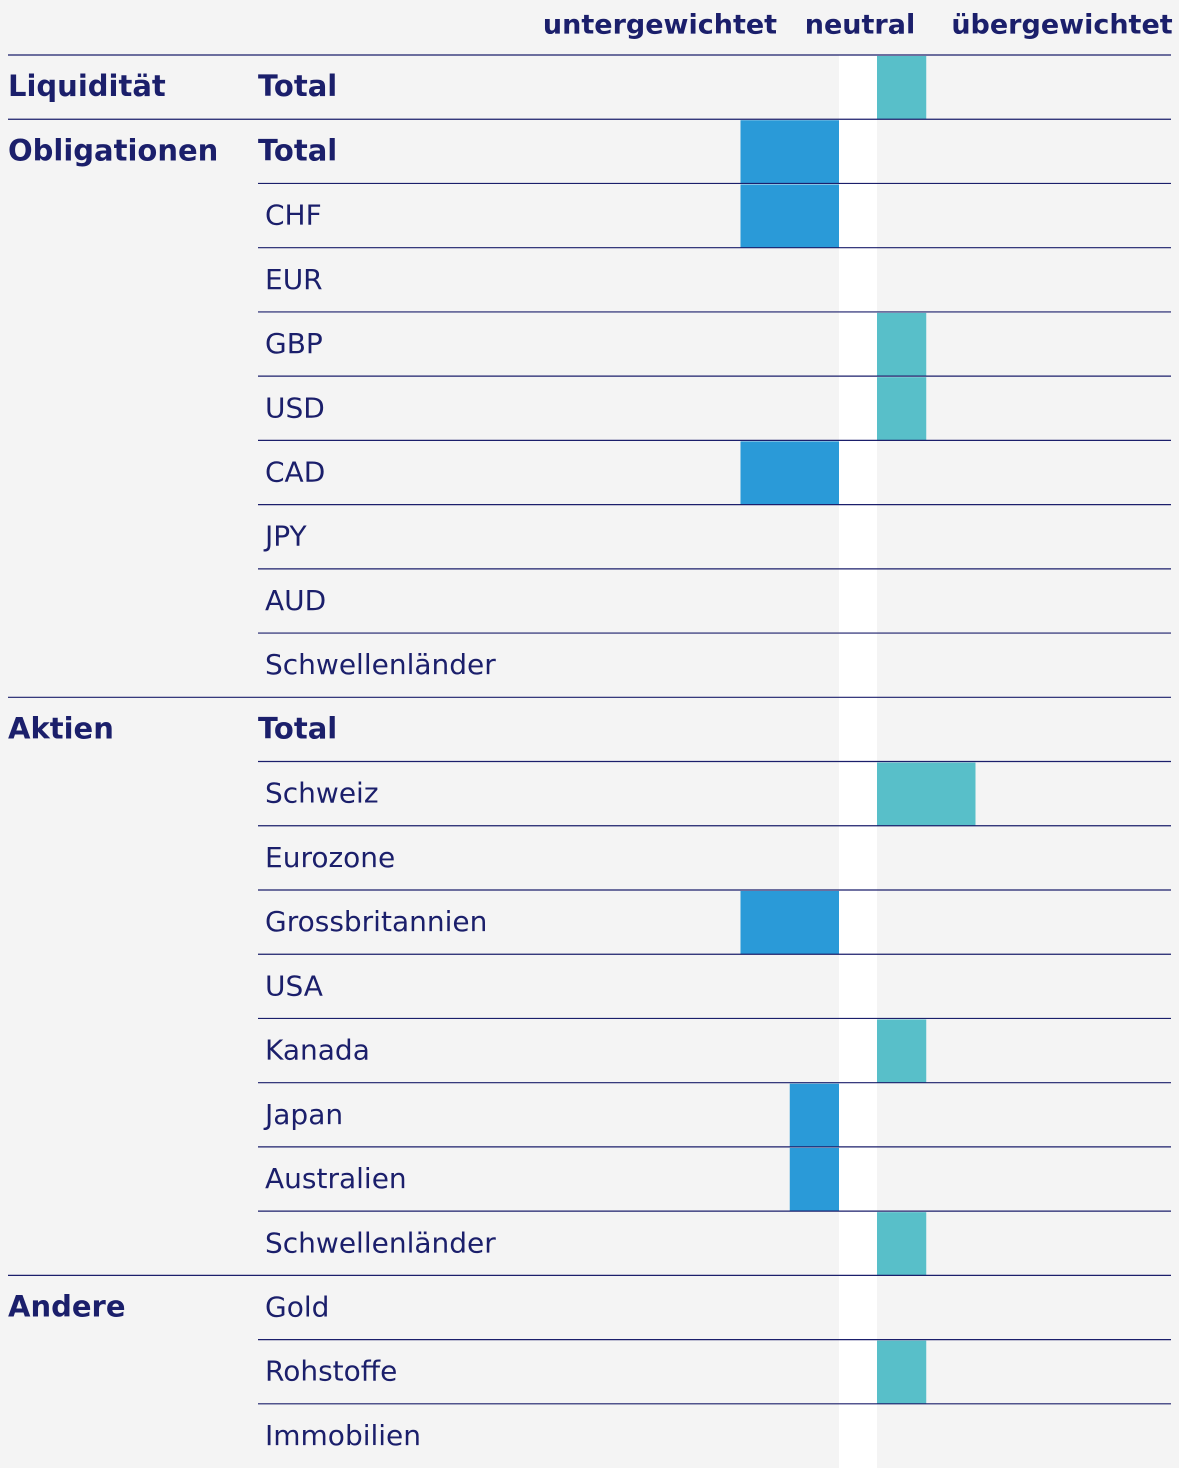 The image size is (1179, 1468). Describe the element at coordinates (285, 536) in the screenshot. I see `row-label: JPY` at that location.